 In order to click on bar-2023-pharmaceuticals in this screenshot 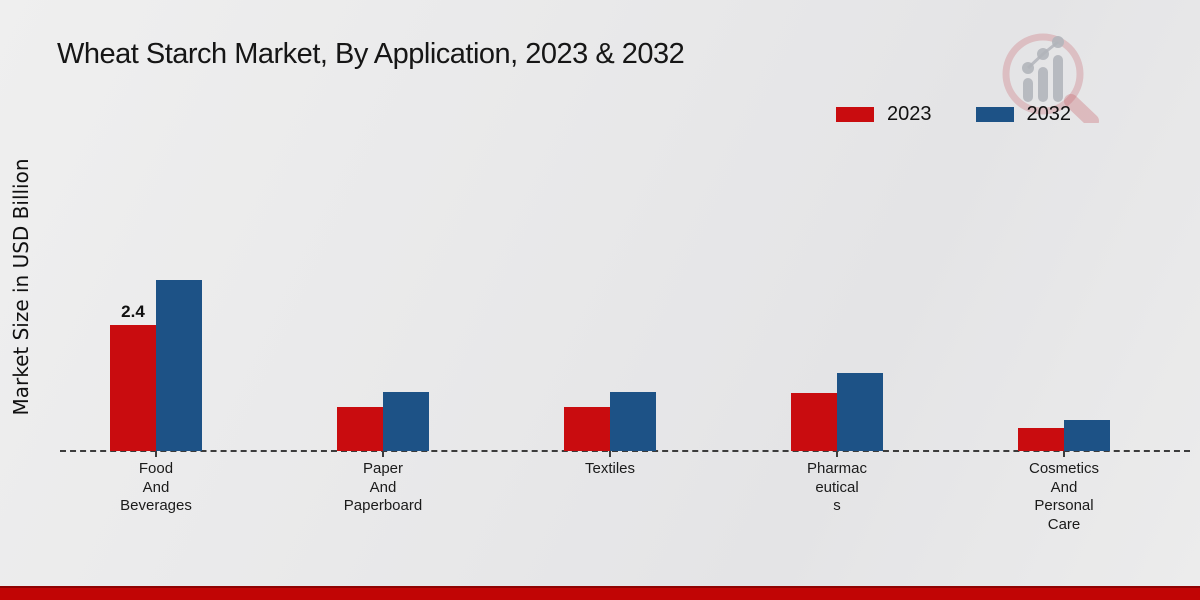, I will do `click(814, 422)`.